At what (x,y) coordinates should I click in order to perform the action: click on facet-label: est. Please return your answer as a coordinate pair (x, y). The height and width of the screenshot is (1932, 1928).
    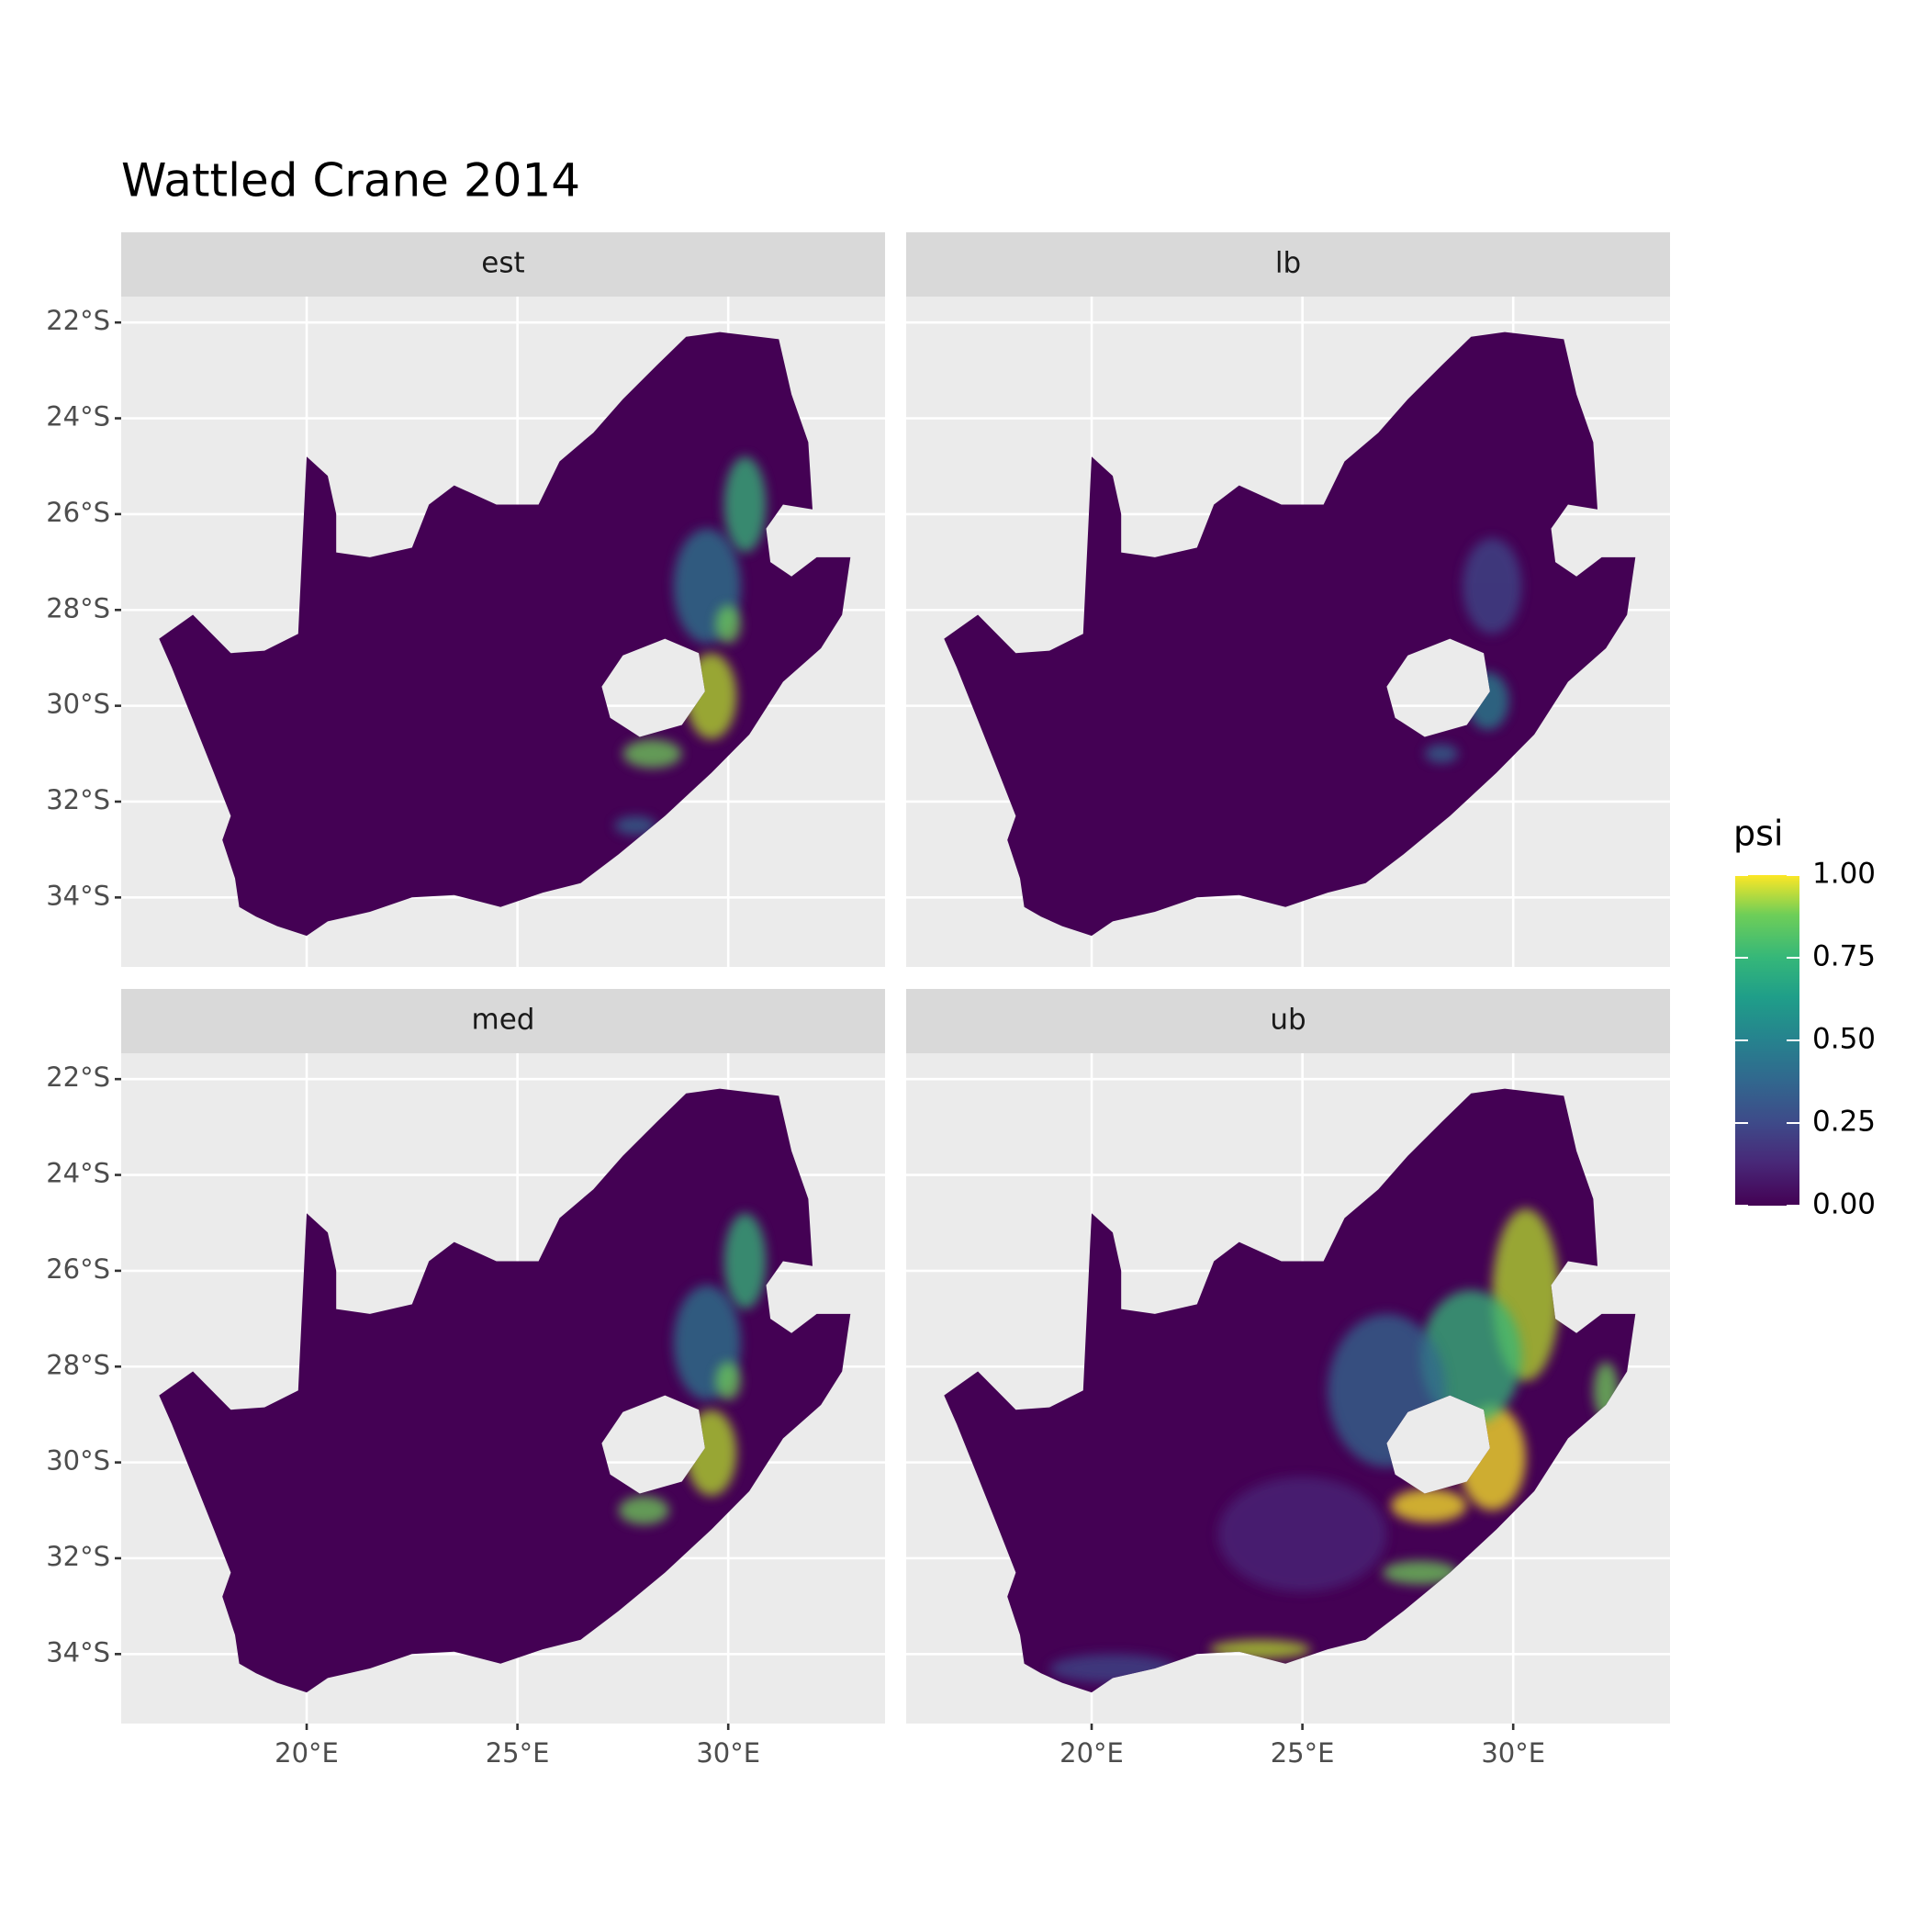
    Looking at the image, I should click on (502, 263).